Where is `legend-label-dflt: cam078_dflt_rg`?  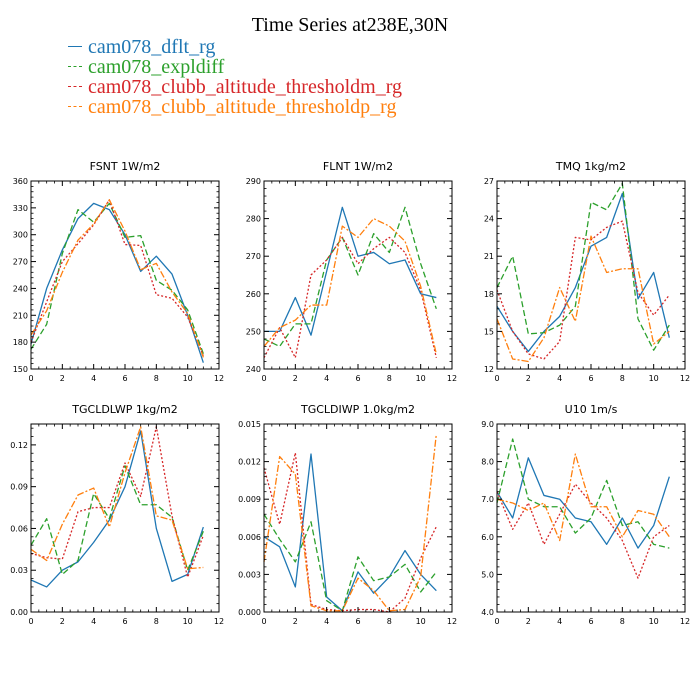 legend-label-dflt: cam078_dflt_rg is located at coordinates (152, 47).